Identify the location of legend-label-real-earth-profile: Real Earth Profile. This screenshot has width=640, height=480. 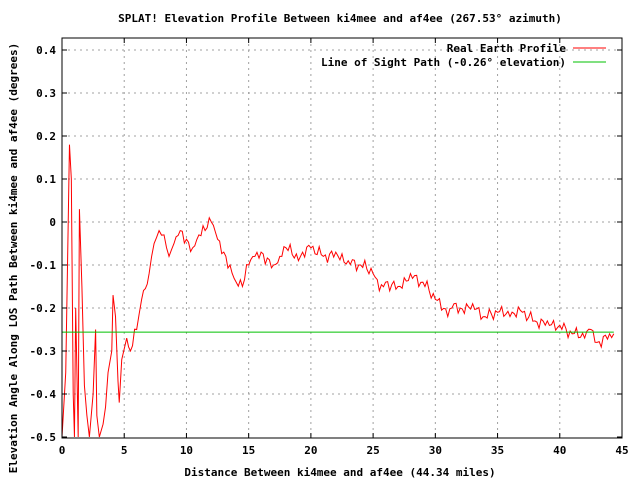
(507, 48).